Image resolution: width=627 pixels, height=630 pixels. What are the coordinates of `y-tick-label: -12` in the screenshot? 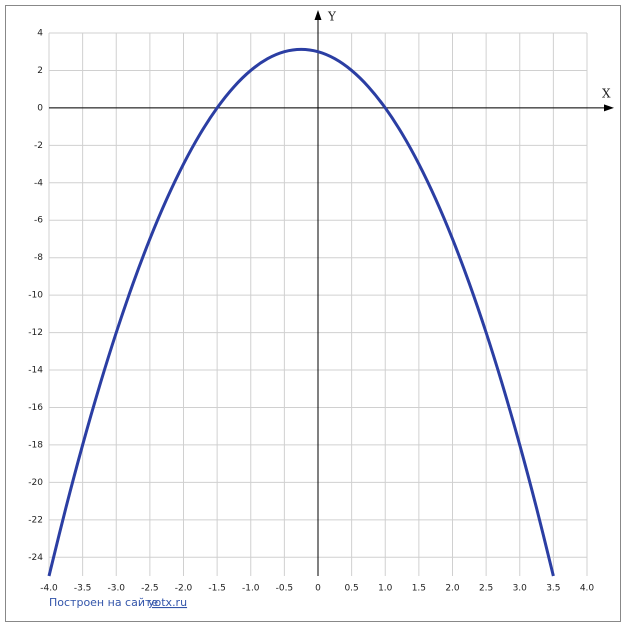 It's located at (35, 333).